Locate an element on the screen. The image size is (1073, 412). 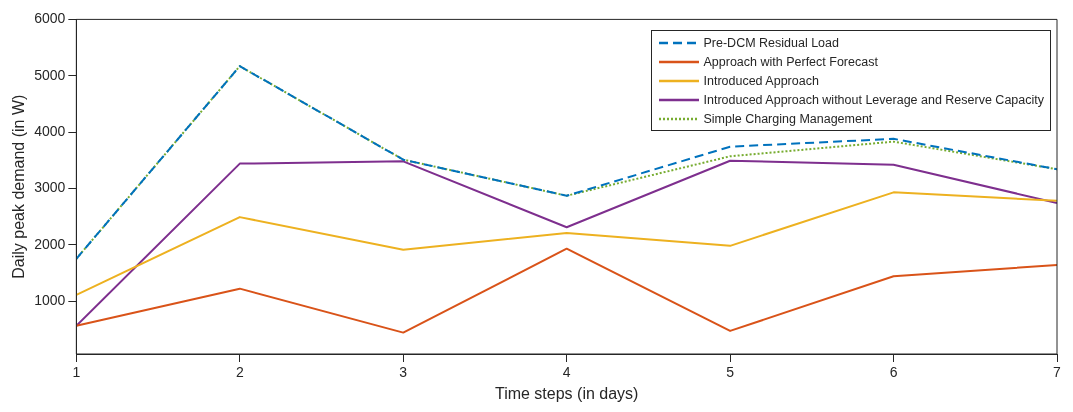
x-tick-label: 1 is located at coordinates (76, 372).